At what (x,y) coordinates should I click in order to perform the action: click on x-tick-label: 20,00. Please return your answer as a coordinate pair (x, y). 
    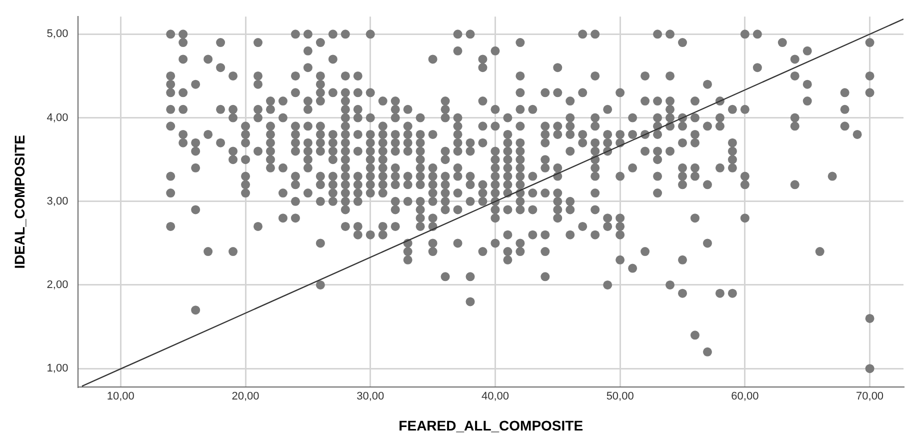
    Looking at the image, I should click on (246, 396).